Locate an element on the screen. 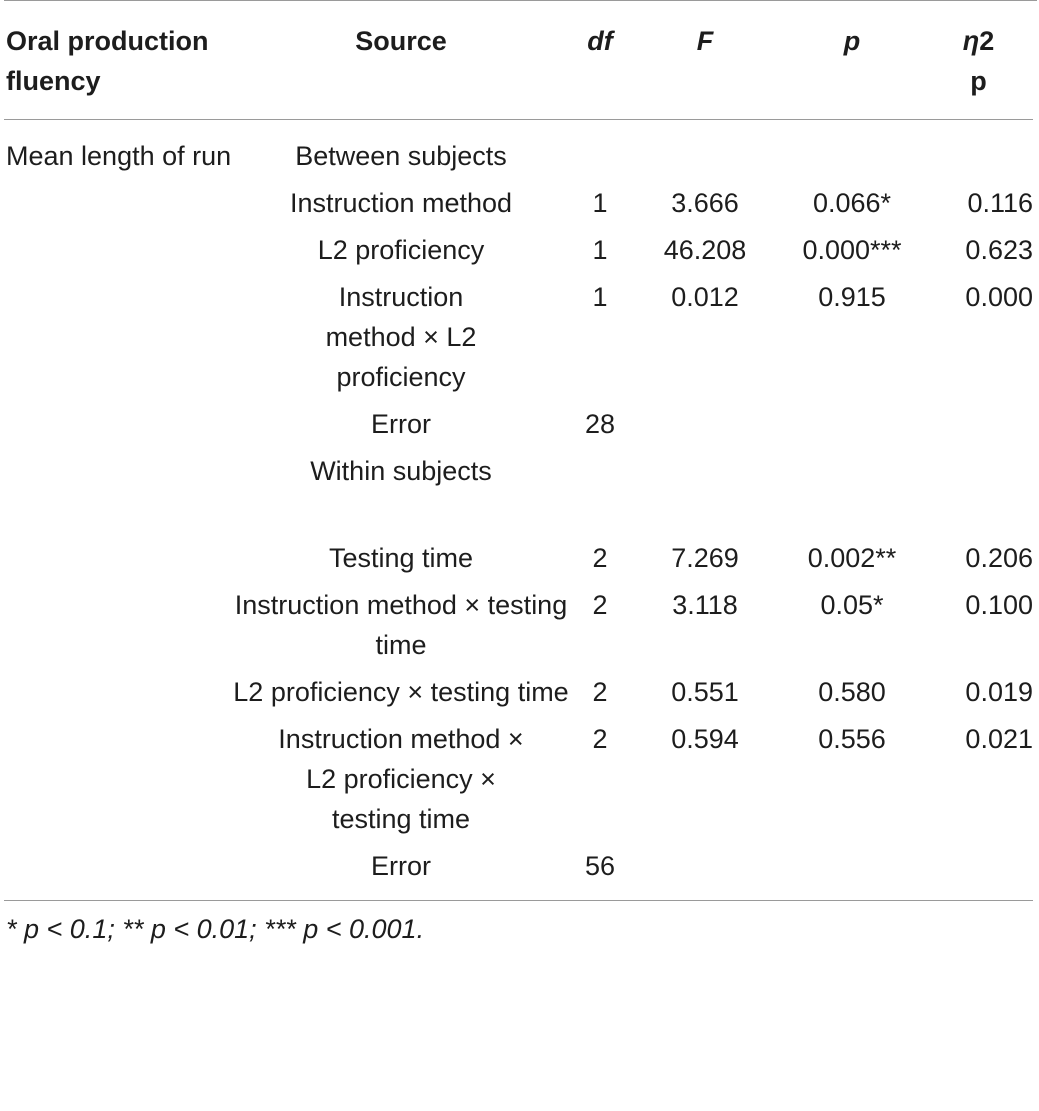 The width and height of the screenshot is (1039, 1111). header-partial-eta-squared: η2 p is located at coordinates (978, 60).